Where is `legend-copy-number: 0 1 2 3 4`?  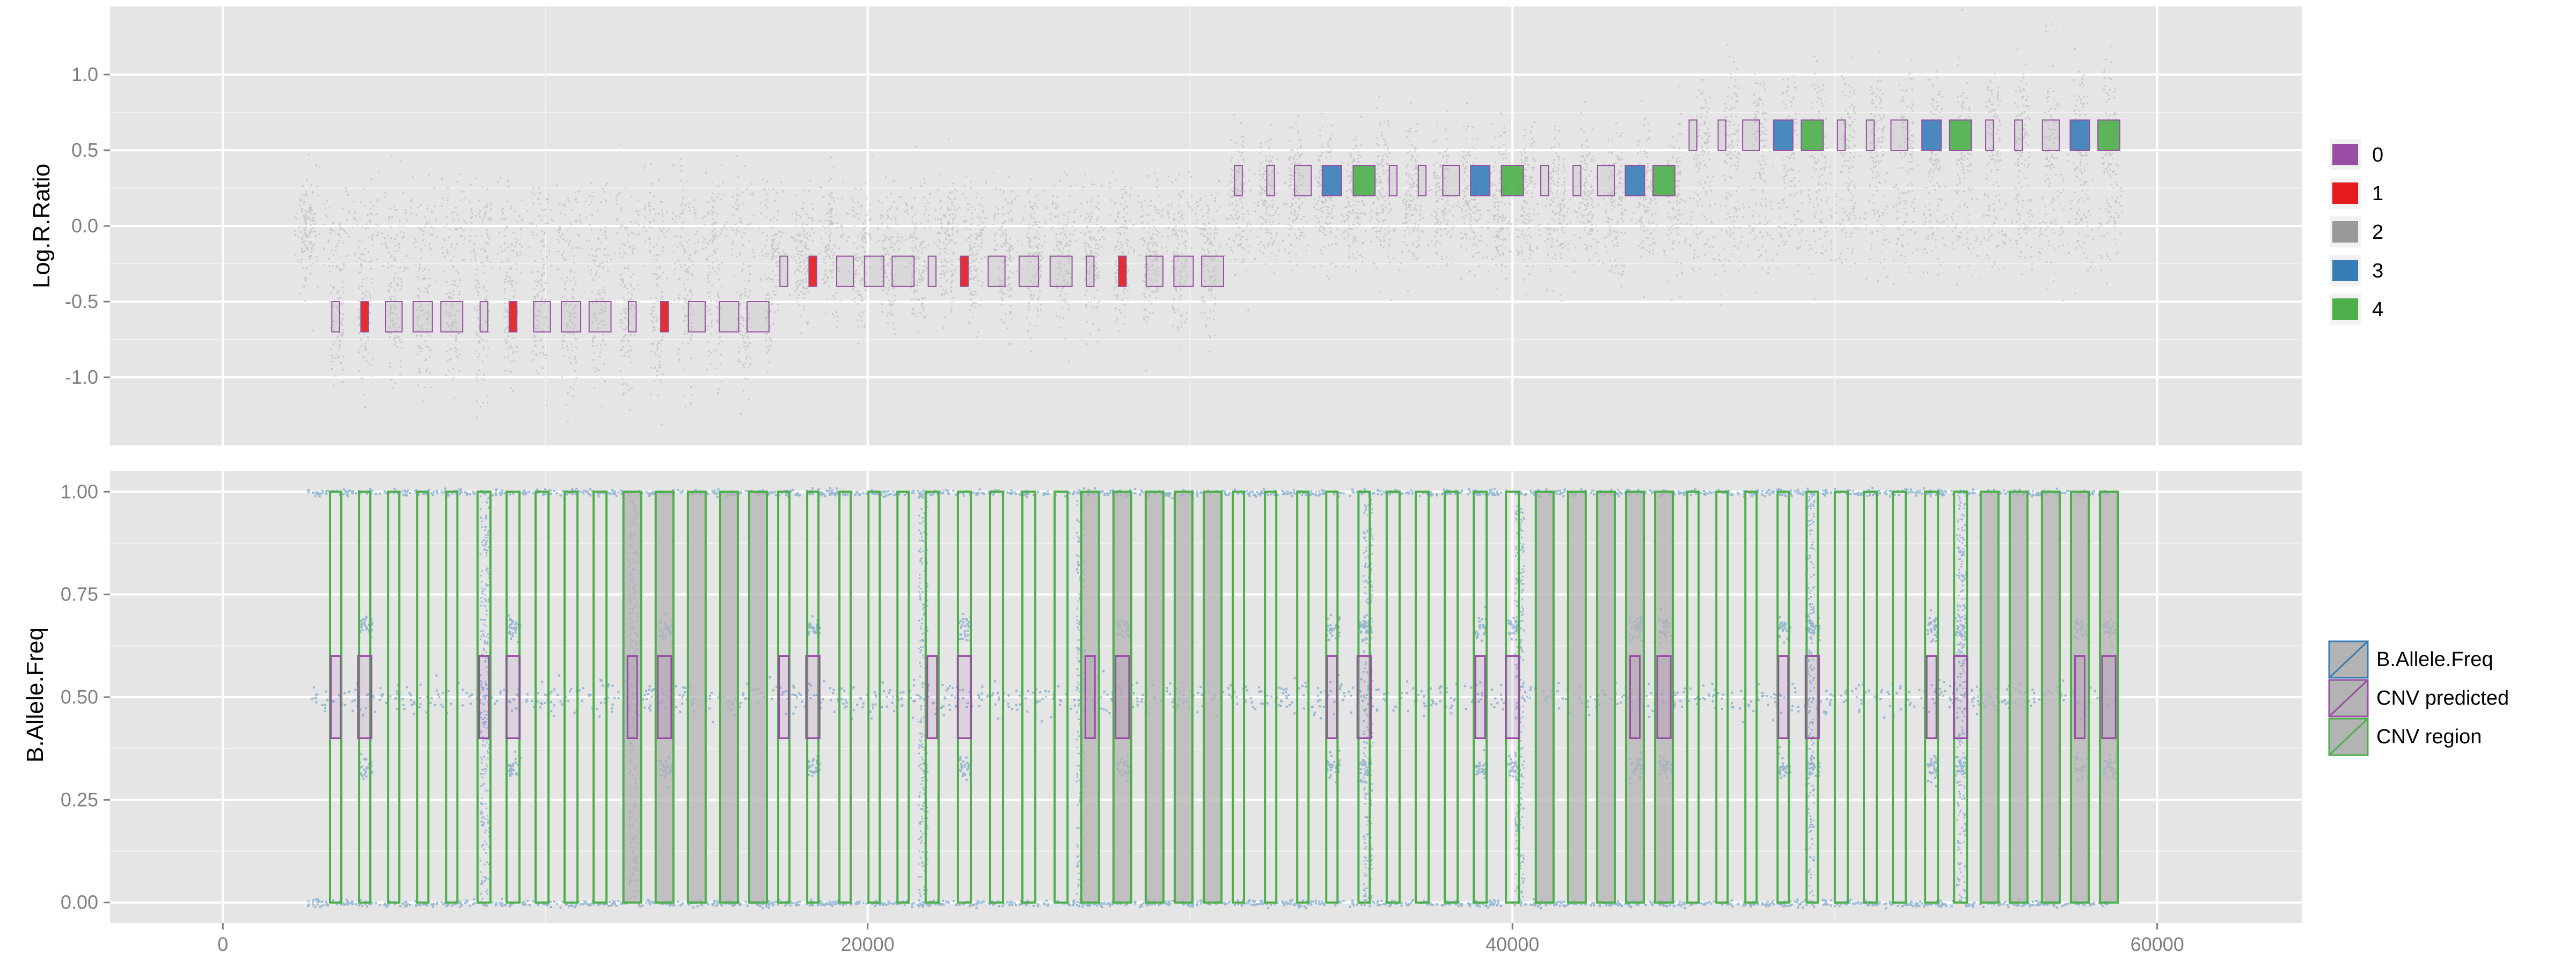 legend-copy-number: 0 1 2 3 4 is located at coordinates (2356, 232).